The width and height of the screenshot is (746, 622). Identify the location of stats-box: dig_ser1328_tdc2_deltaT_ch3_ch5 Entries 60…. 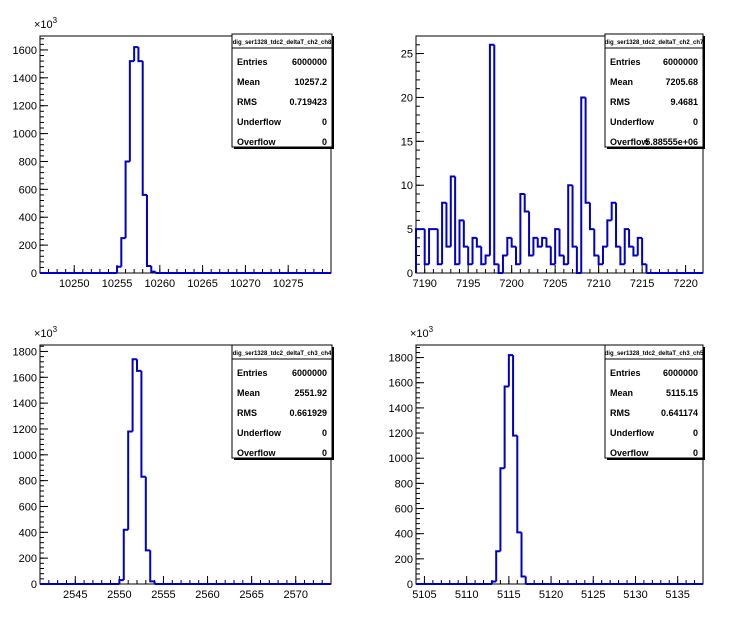
(654, 402).